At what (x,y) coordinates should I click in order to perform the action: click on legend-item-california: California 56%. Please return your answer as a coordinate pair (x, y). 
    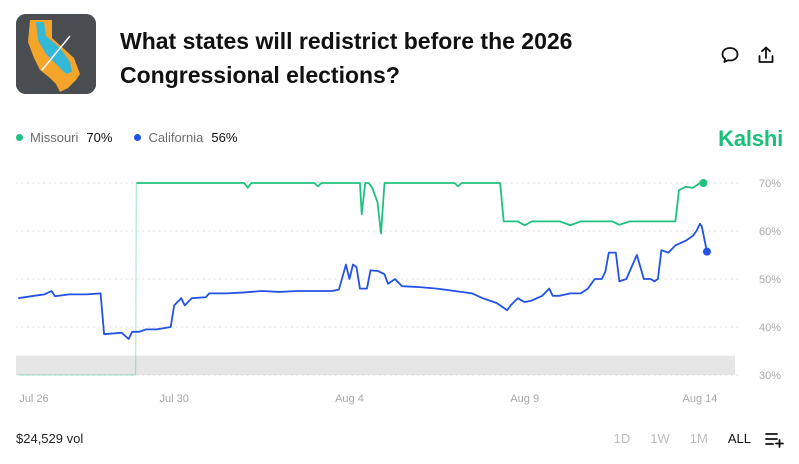
    Looking at the image, I should click on (185, 137).